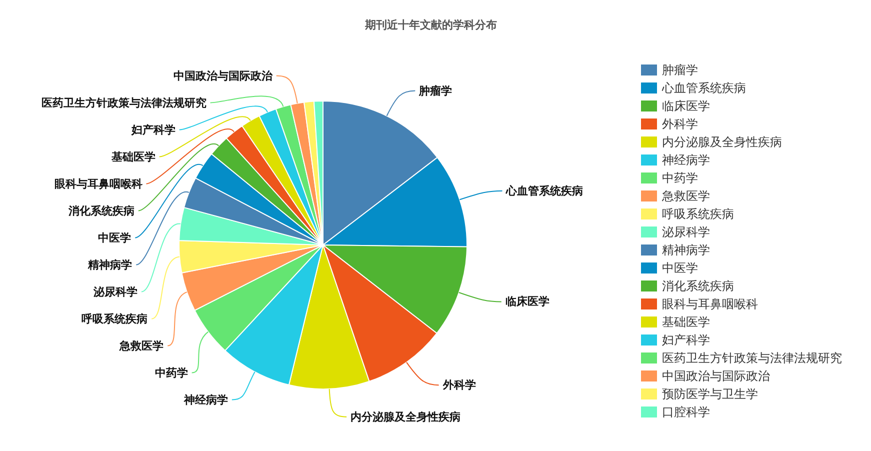 The image size is (871, 451). Describe the element at coordinates (405, 417) in the screenshot. I see `slice-label: 内分泌腺及全身性疾病` at that location.